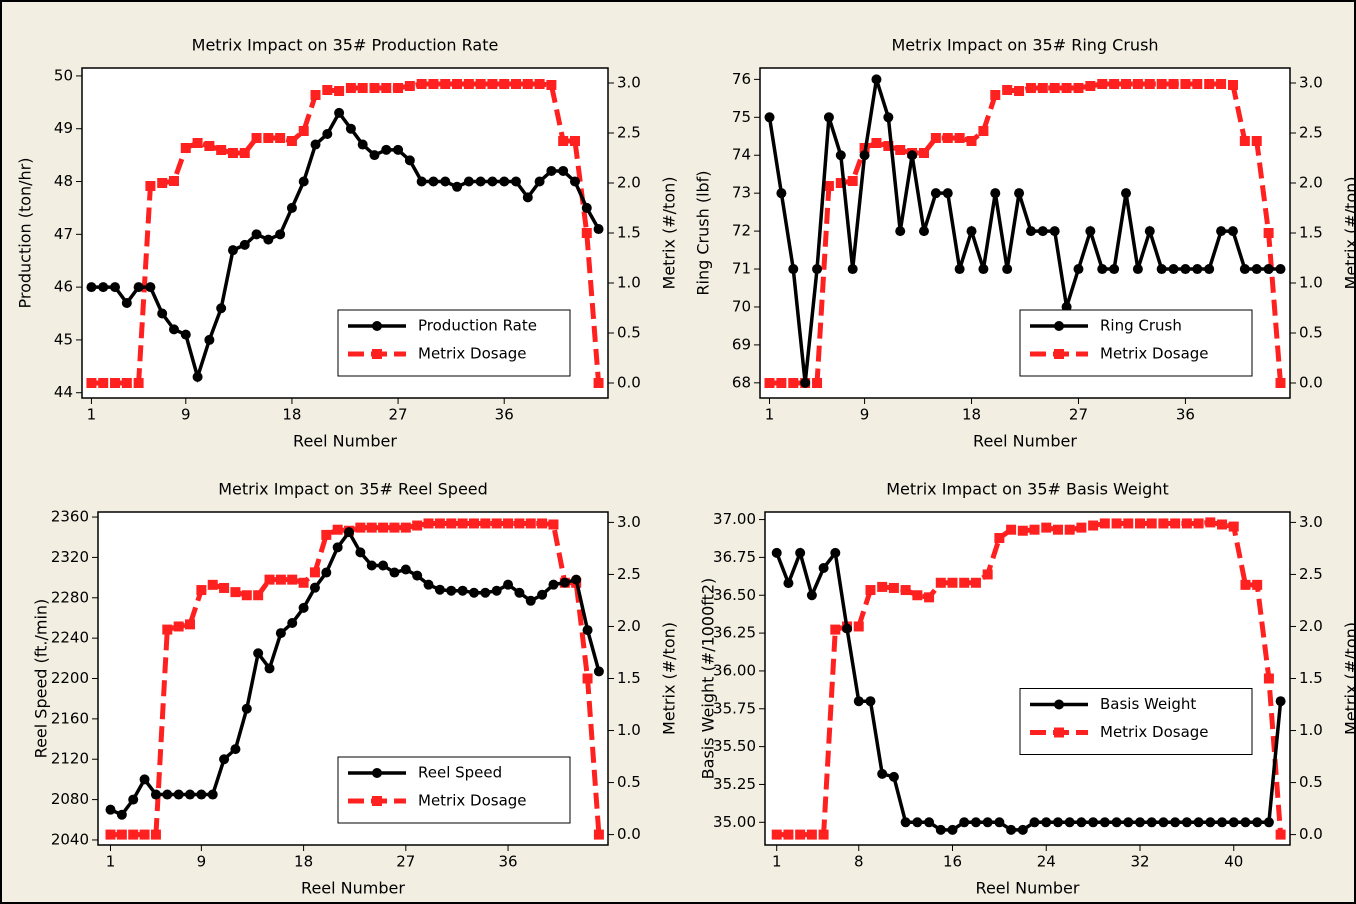 This screenshot has height=904, width=1356. What do you see at coordinates (345, 45) in the screenshot?
I see `chart-title: Metrix Impact on 35# Production Rate` at bounding box center [345, 45].